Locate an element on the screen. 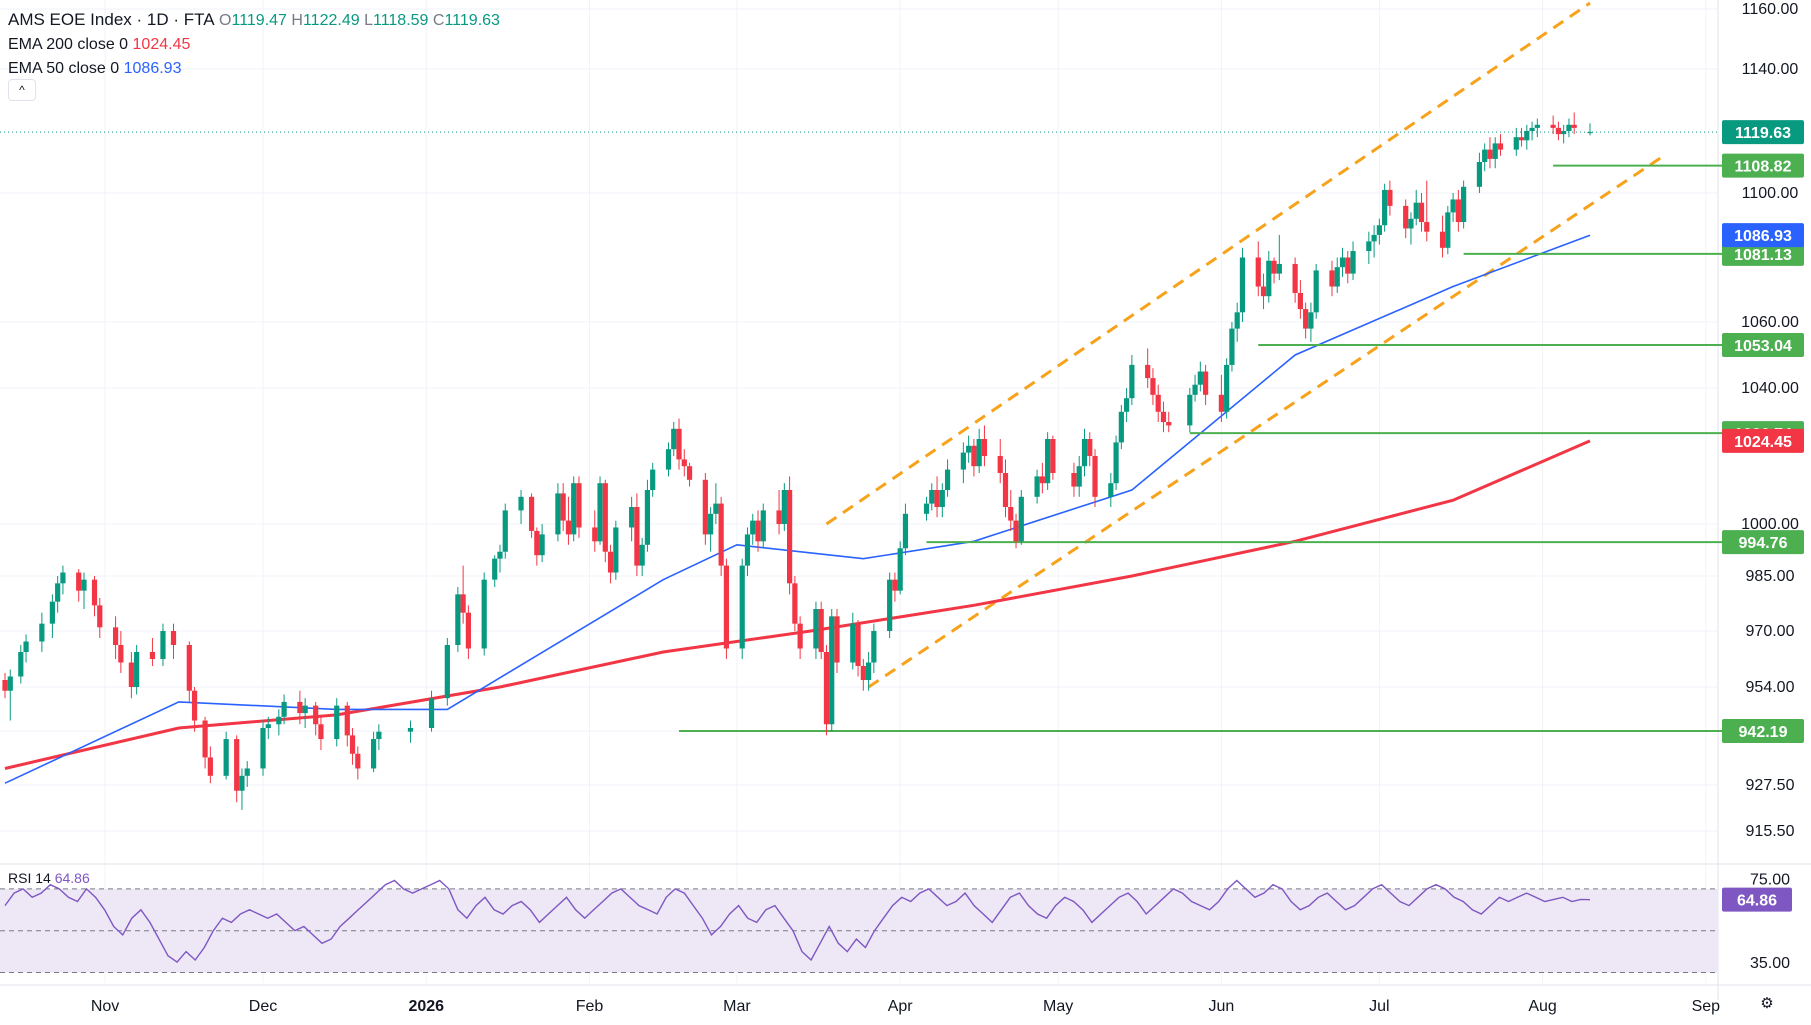  price-tick-label: 970.00 is located at coordinates (1770, 631).